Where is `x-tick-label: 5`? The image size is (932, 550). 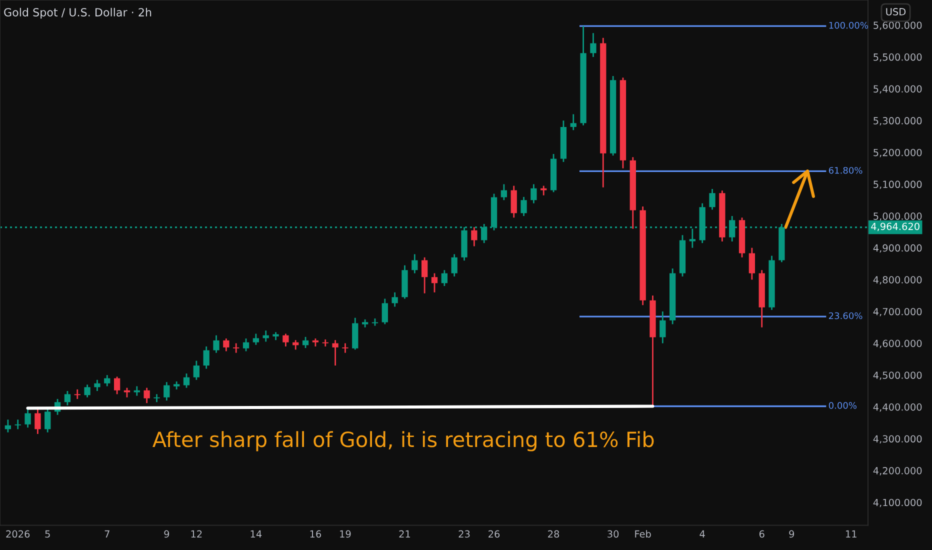
x-tick-label: 5 is located at coordinates (47, 534).